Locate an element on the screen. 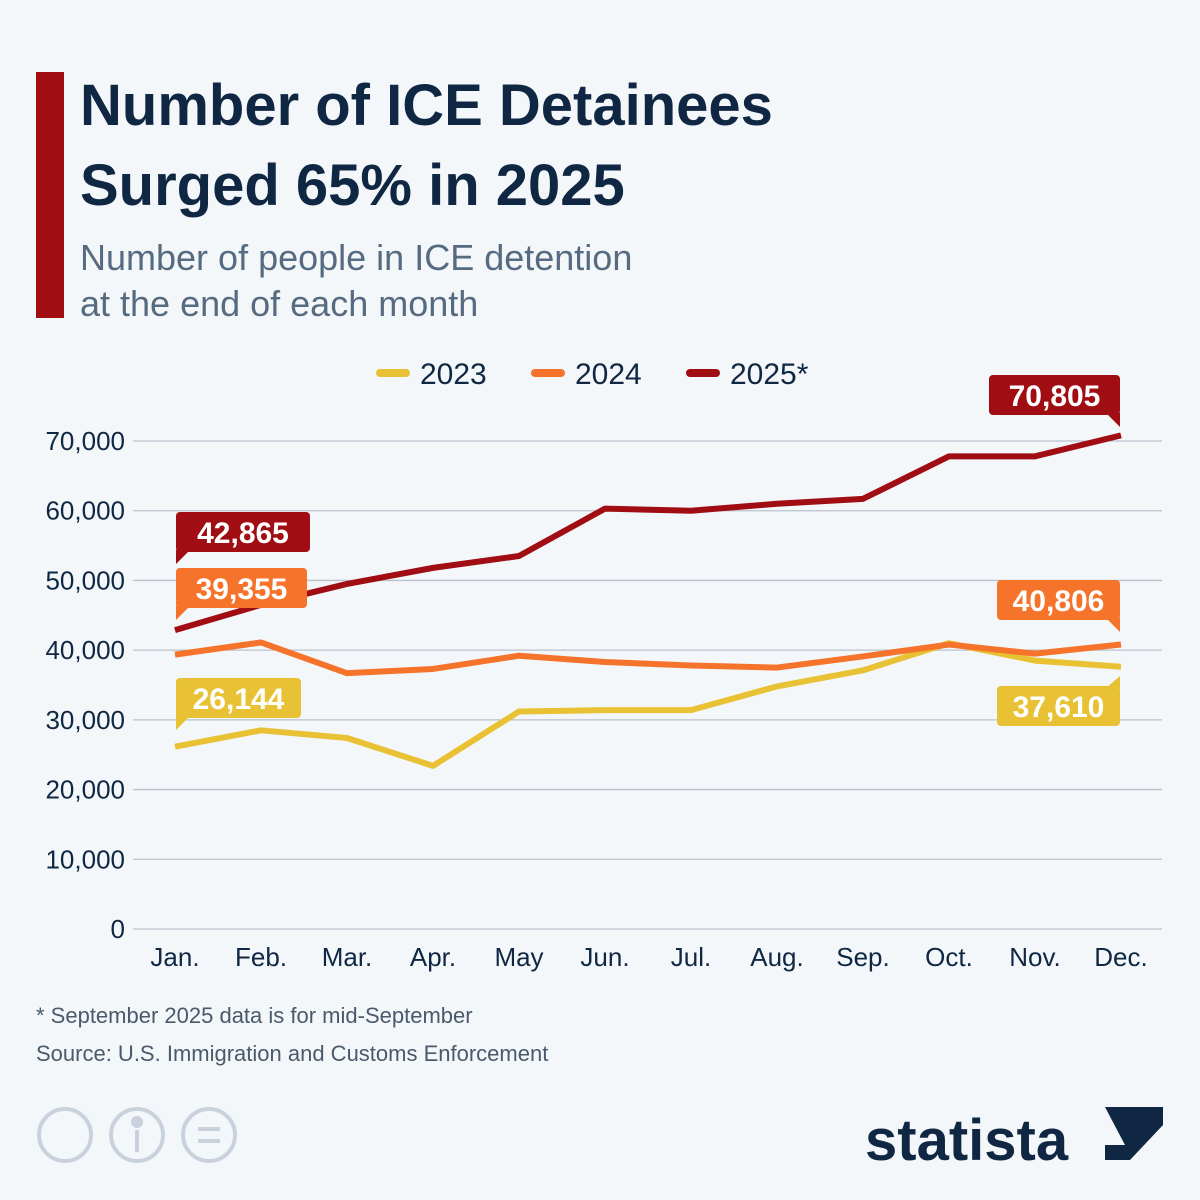  x-tick-label: Apr. is located at coordinates (433, 957).